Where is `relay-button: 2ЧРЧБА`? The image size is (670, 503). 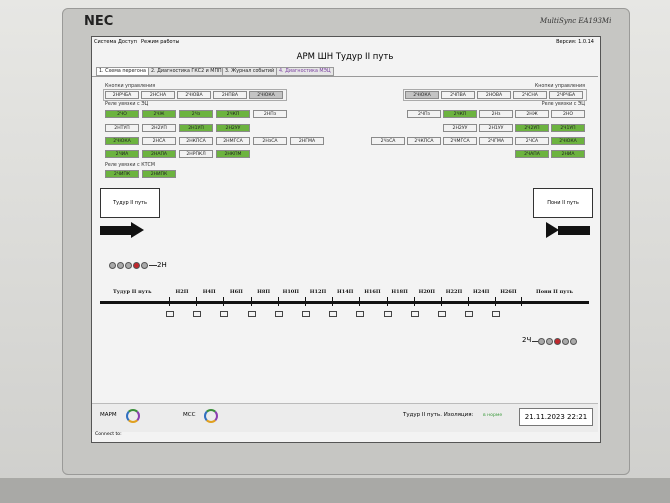 relay-button: 2ЧРЧБА is located at coordinates (566, 95).